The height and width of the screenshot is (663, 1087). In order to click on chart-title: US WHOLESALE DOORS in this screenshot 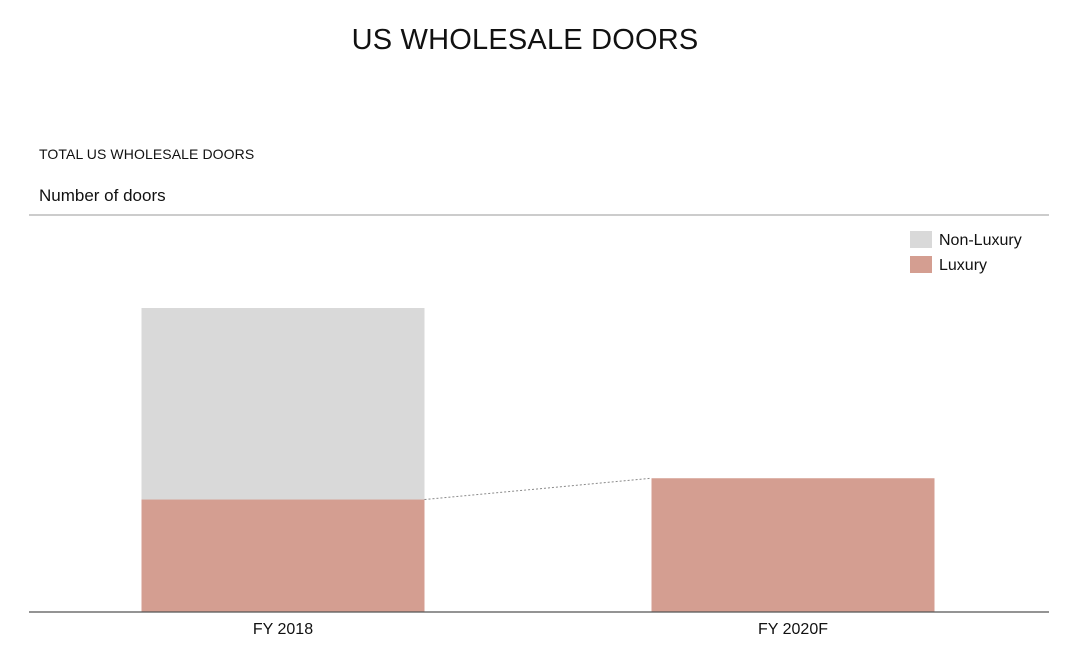, I will do `click(525, 40)`.